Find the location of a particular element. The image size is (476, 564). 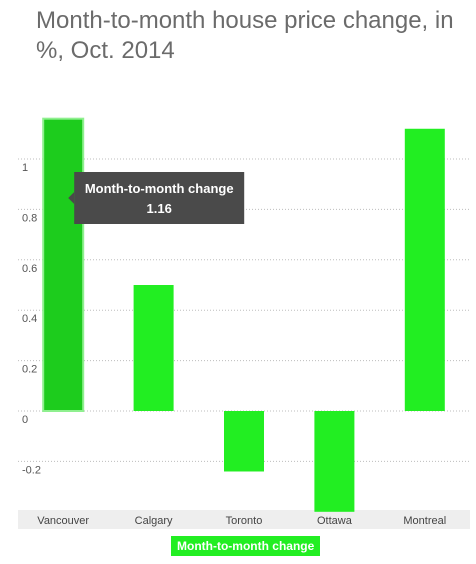

bar-vancouver is located at coordinates (63, 265).